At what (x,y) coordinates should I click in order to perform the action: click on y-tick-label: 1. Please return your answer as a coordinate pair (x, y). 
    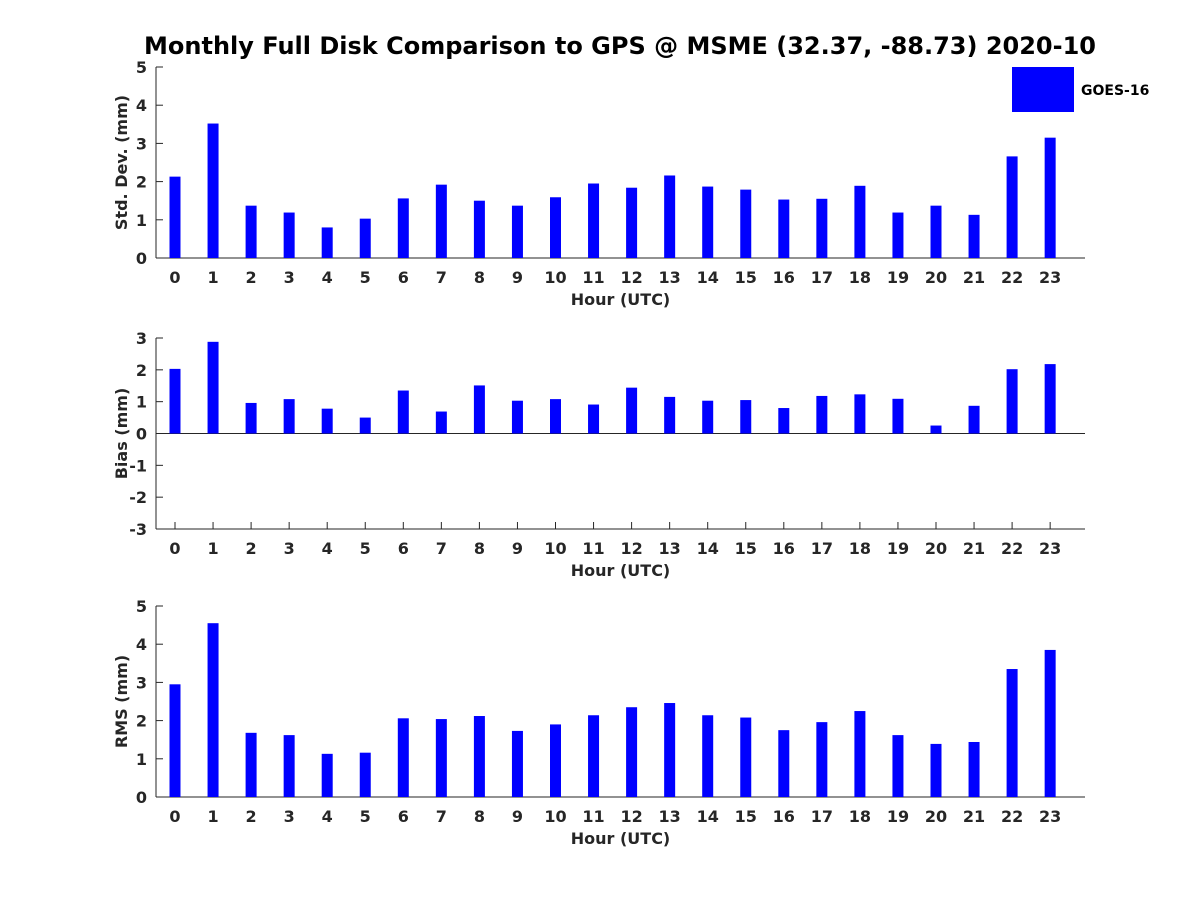
    Looking at the image, I should click on (141, 402).